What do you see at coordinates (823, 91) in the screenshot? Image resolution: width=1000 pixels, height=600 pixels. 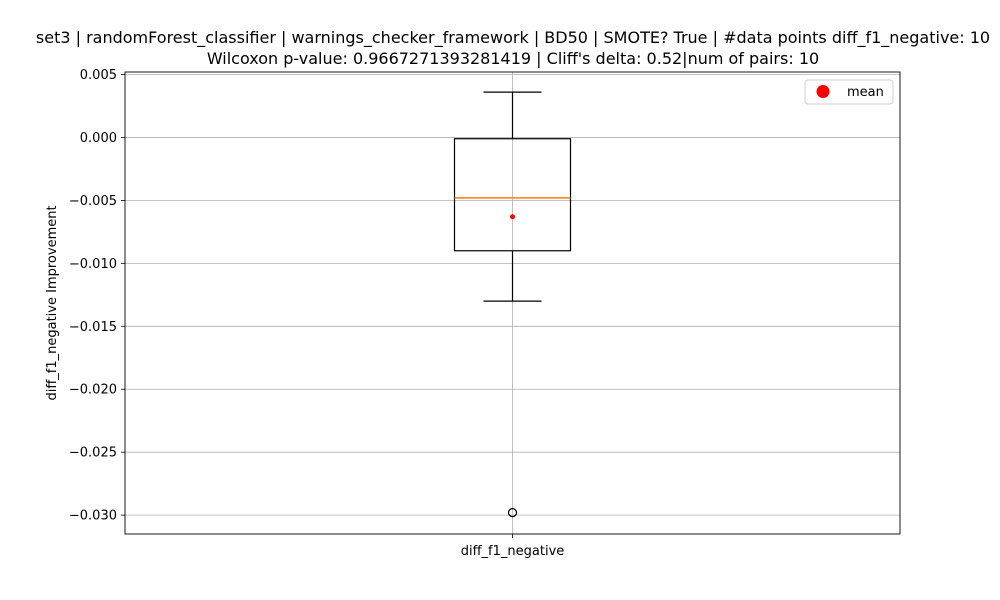 I see `legend-mean-marker` at bounding box center [823, 91].